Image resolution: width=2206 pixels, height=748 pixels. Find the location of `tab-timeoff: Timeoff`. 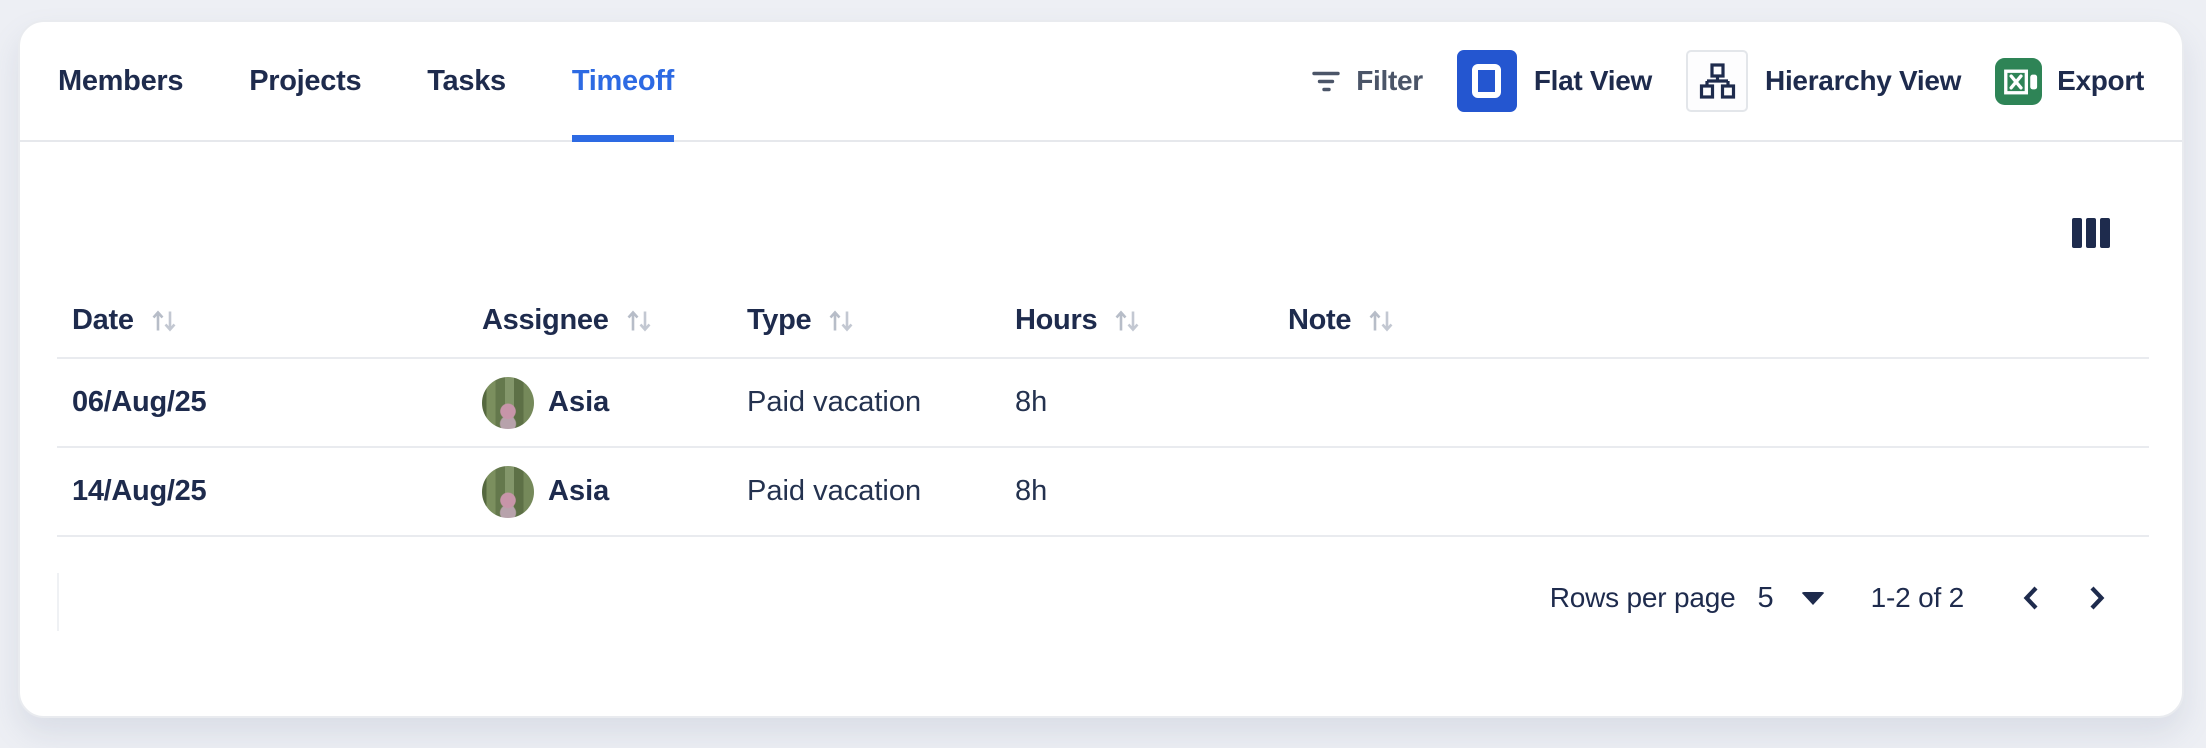

tab-timeoff: Timeoff is located at coordinates (622, 82).